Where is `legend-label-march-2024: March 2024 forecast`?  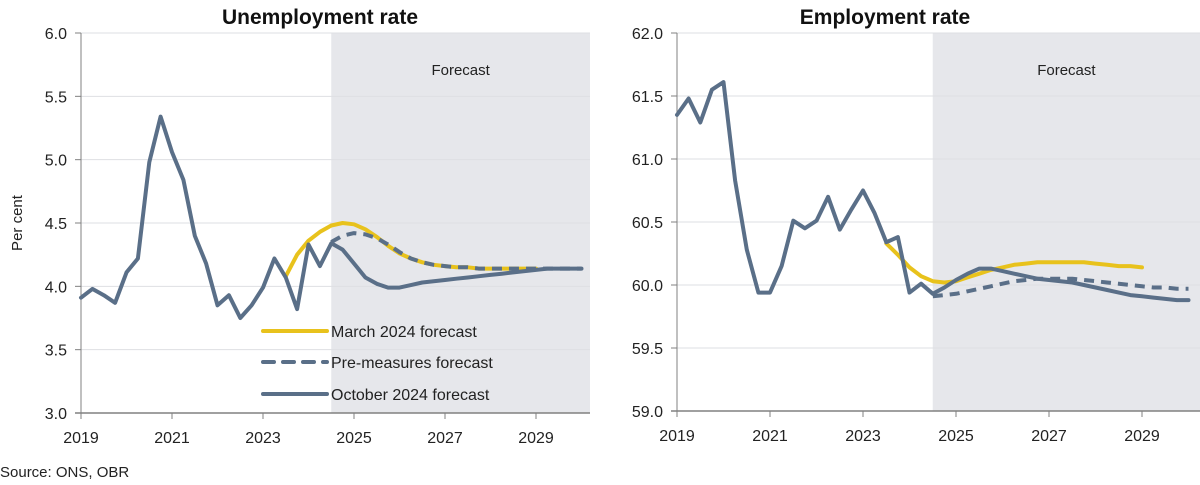
legend-label-march-2024: March 2024 forecast is located at coordinates (404, 332).